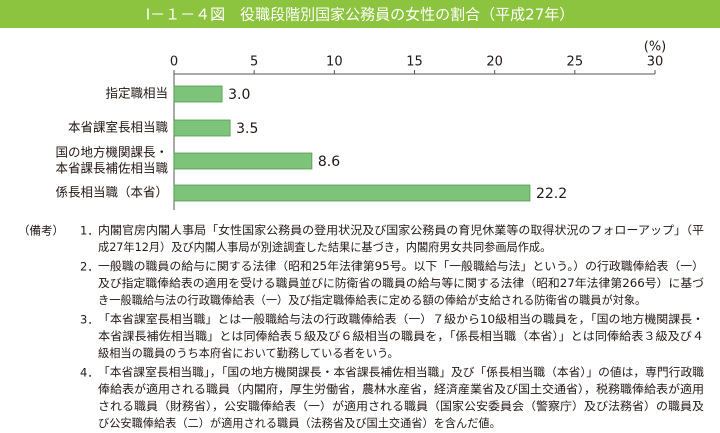 This screenshot has width=720, height=433. Describe the element at coordinates (136, 93) in the screenshot. I see `y-tick-label: 指定職相当` at that location.